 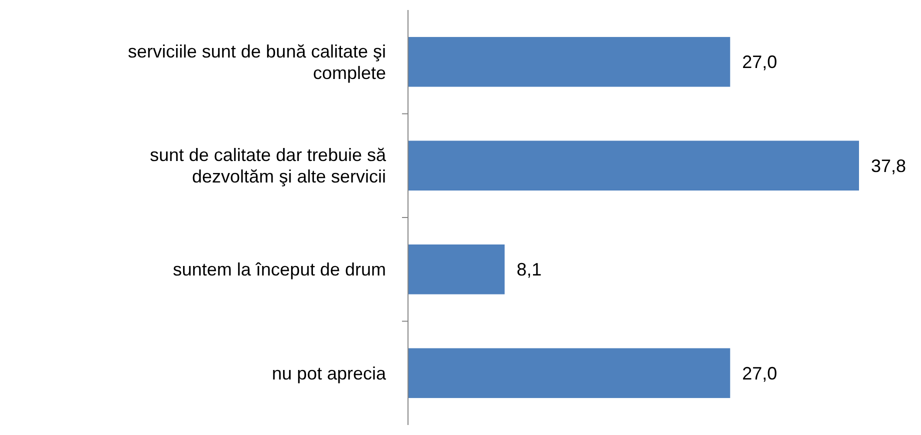 I want to click on data-label: 37,8, so click(x=888, y=166).